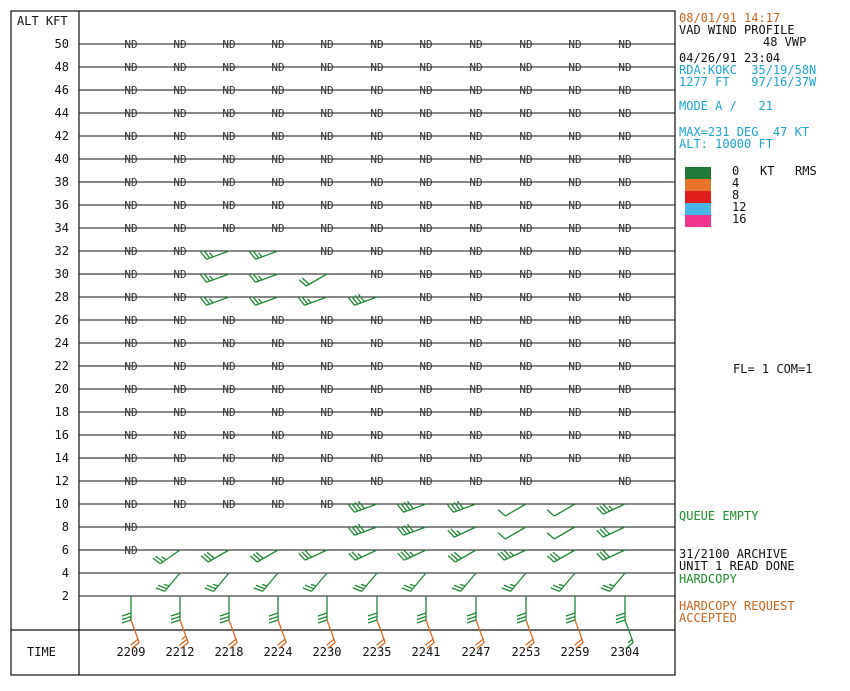 The width and height of the screenshot is (850, 691). What do you see at coordinates (806, 171) in the screenshot?
I see `legend-header-rms: RMS` at bounding box center [806, 171].